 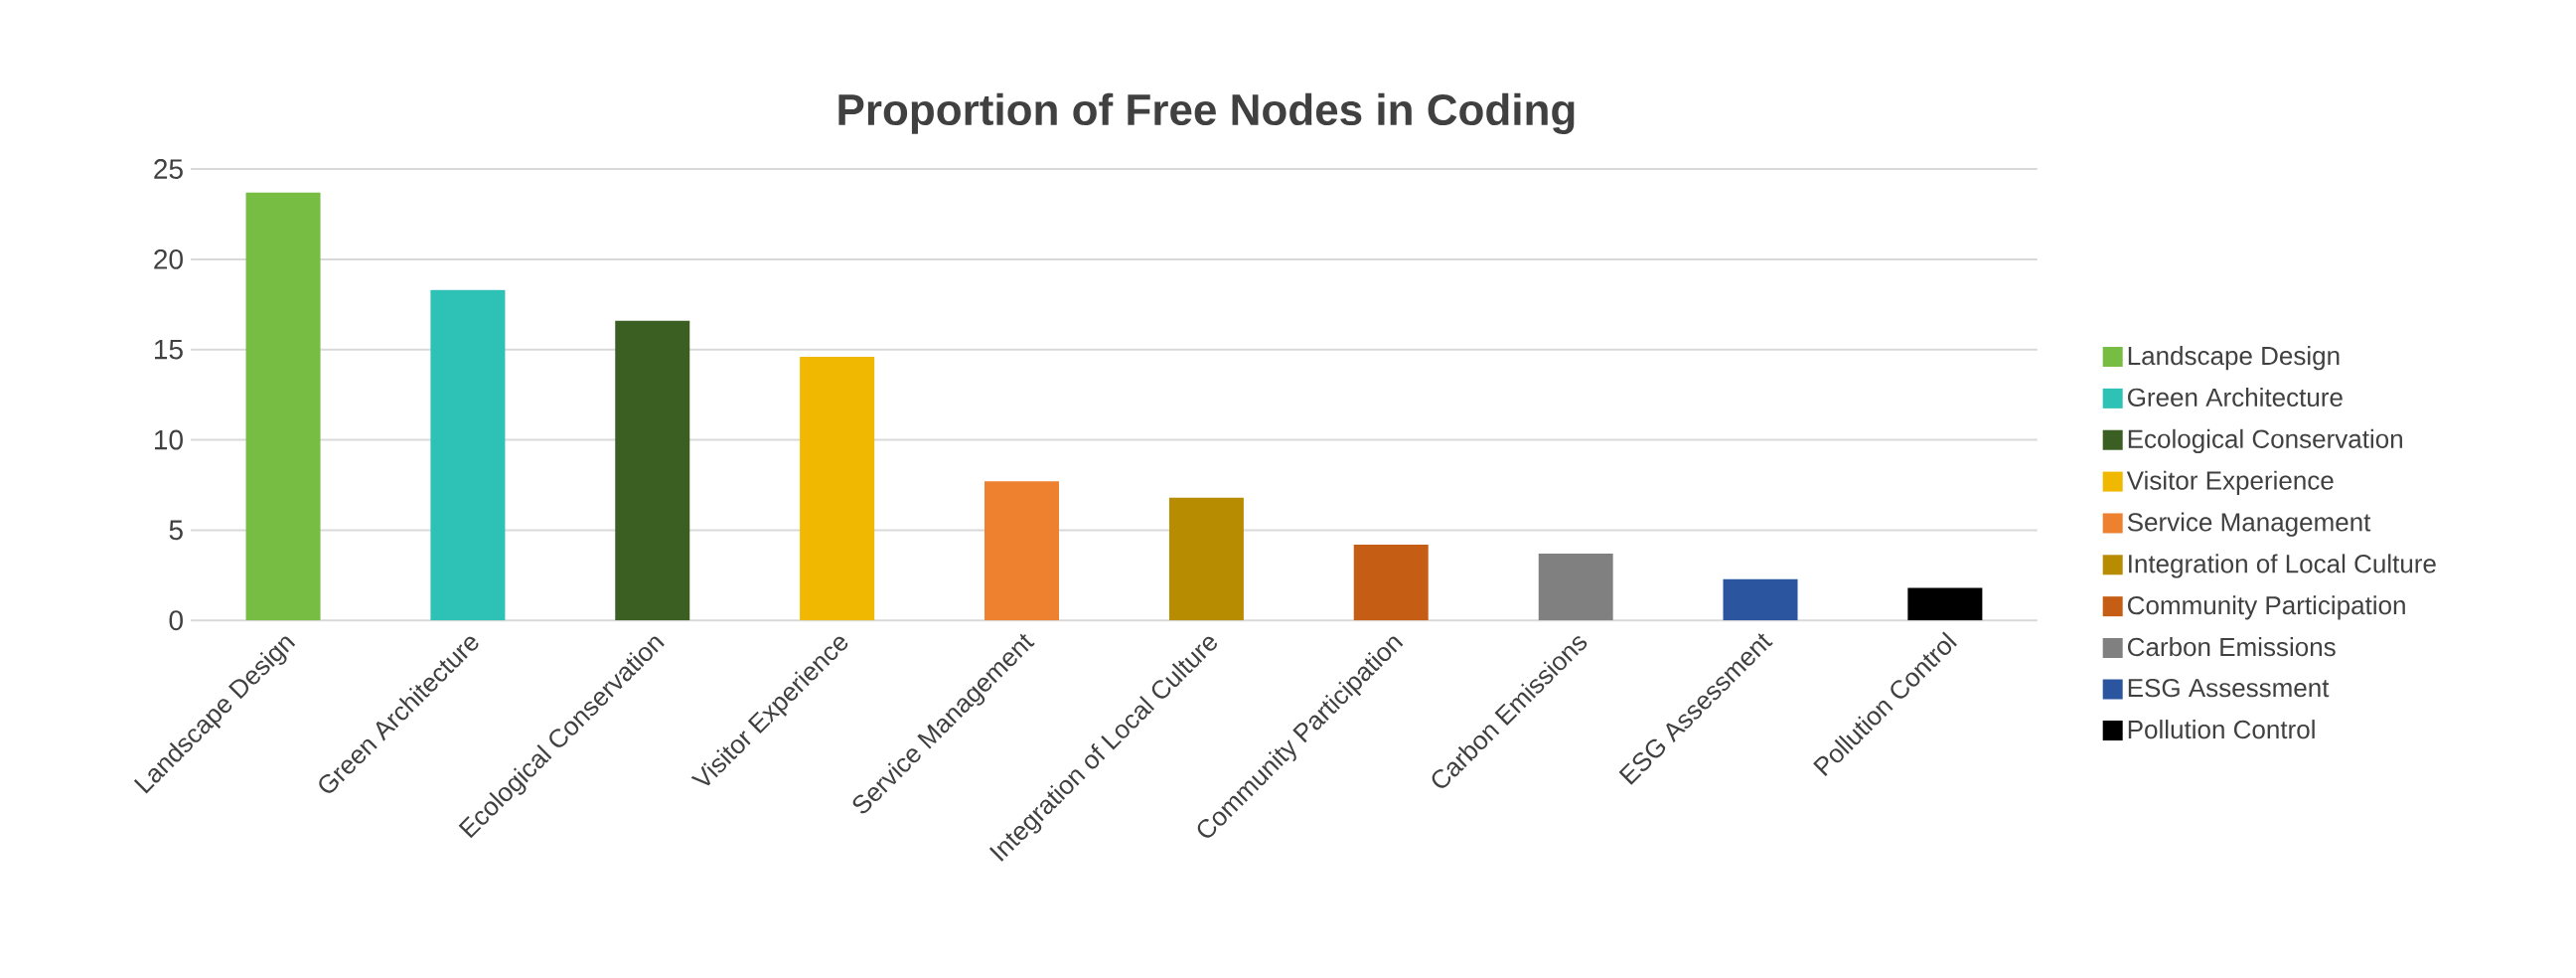 What do you see at coordinates (2229, 688) in the screenshot?
I see `legend-label: ESG Assessment` at bounding box center [2229, 688].